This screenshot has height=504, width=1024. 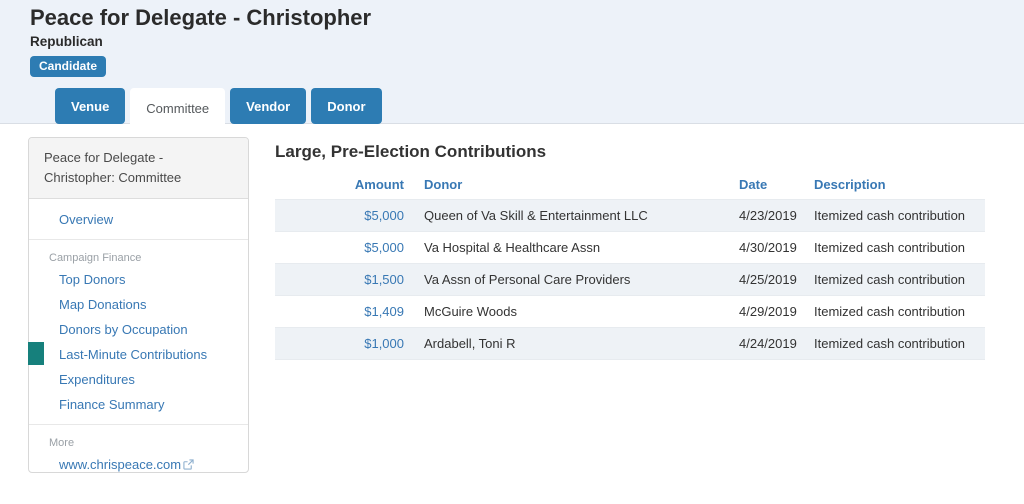 What do you see at coordinates (138, 279) in the screenshot?
I see `sidebar-item-top-donors: Top Donors` at bounding box center [138, 279].